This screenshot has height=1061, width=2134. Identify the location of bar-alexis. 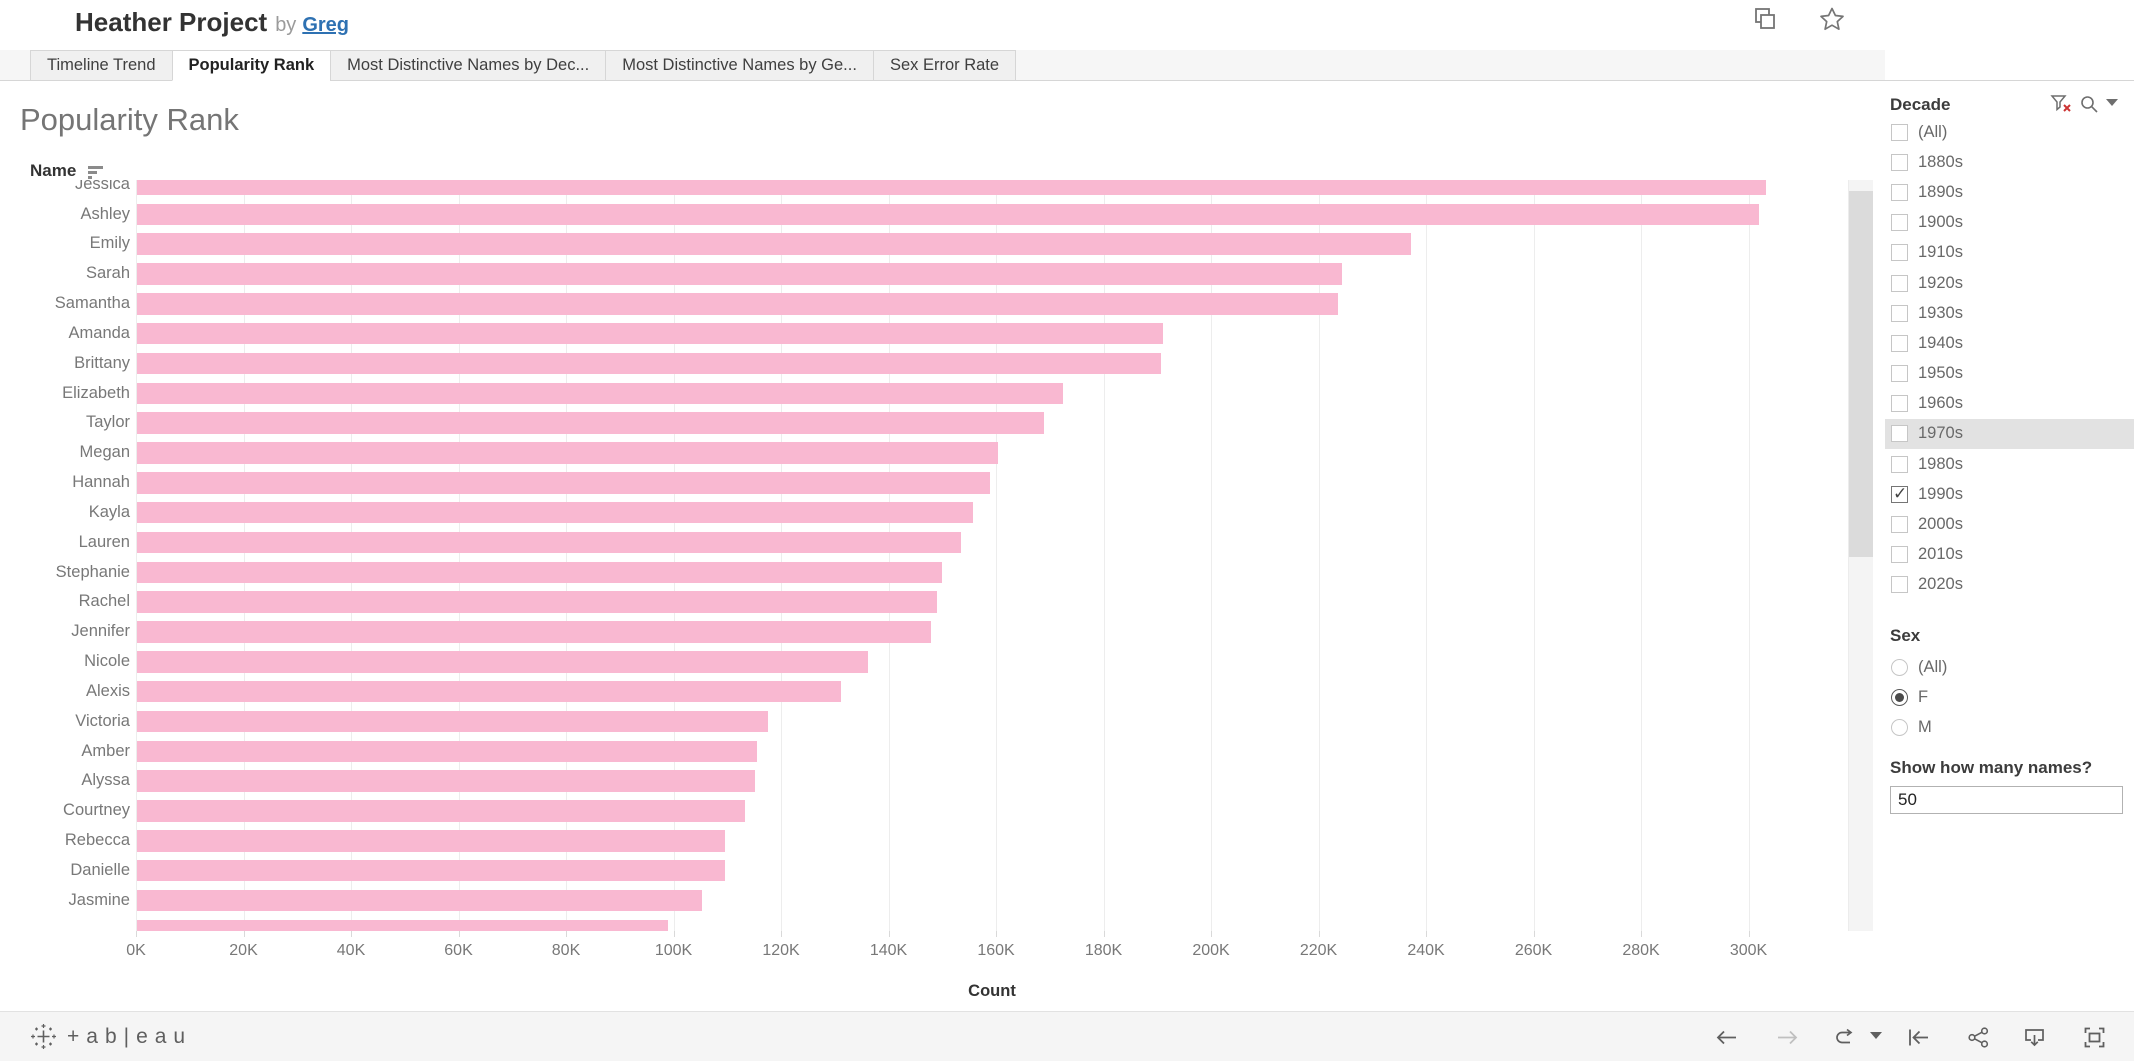
(489, 691).